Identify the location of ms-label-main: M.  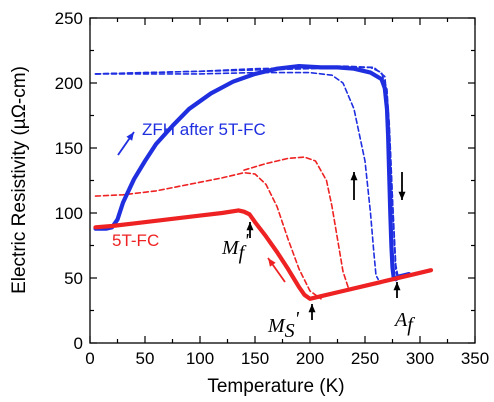
(276, 326).